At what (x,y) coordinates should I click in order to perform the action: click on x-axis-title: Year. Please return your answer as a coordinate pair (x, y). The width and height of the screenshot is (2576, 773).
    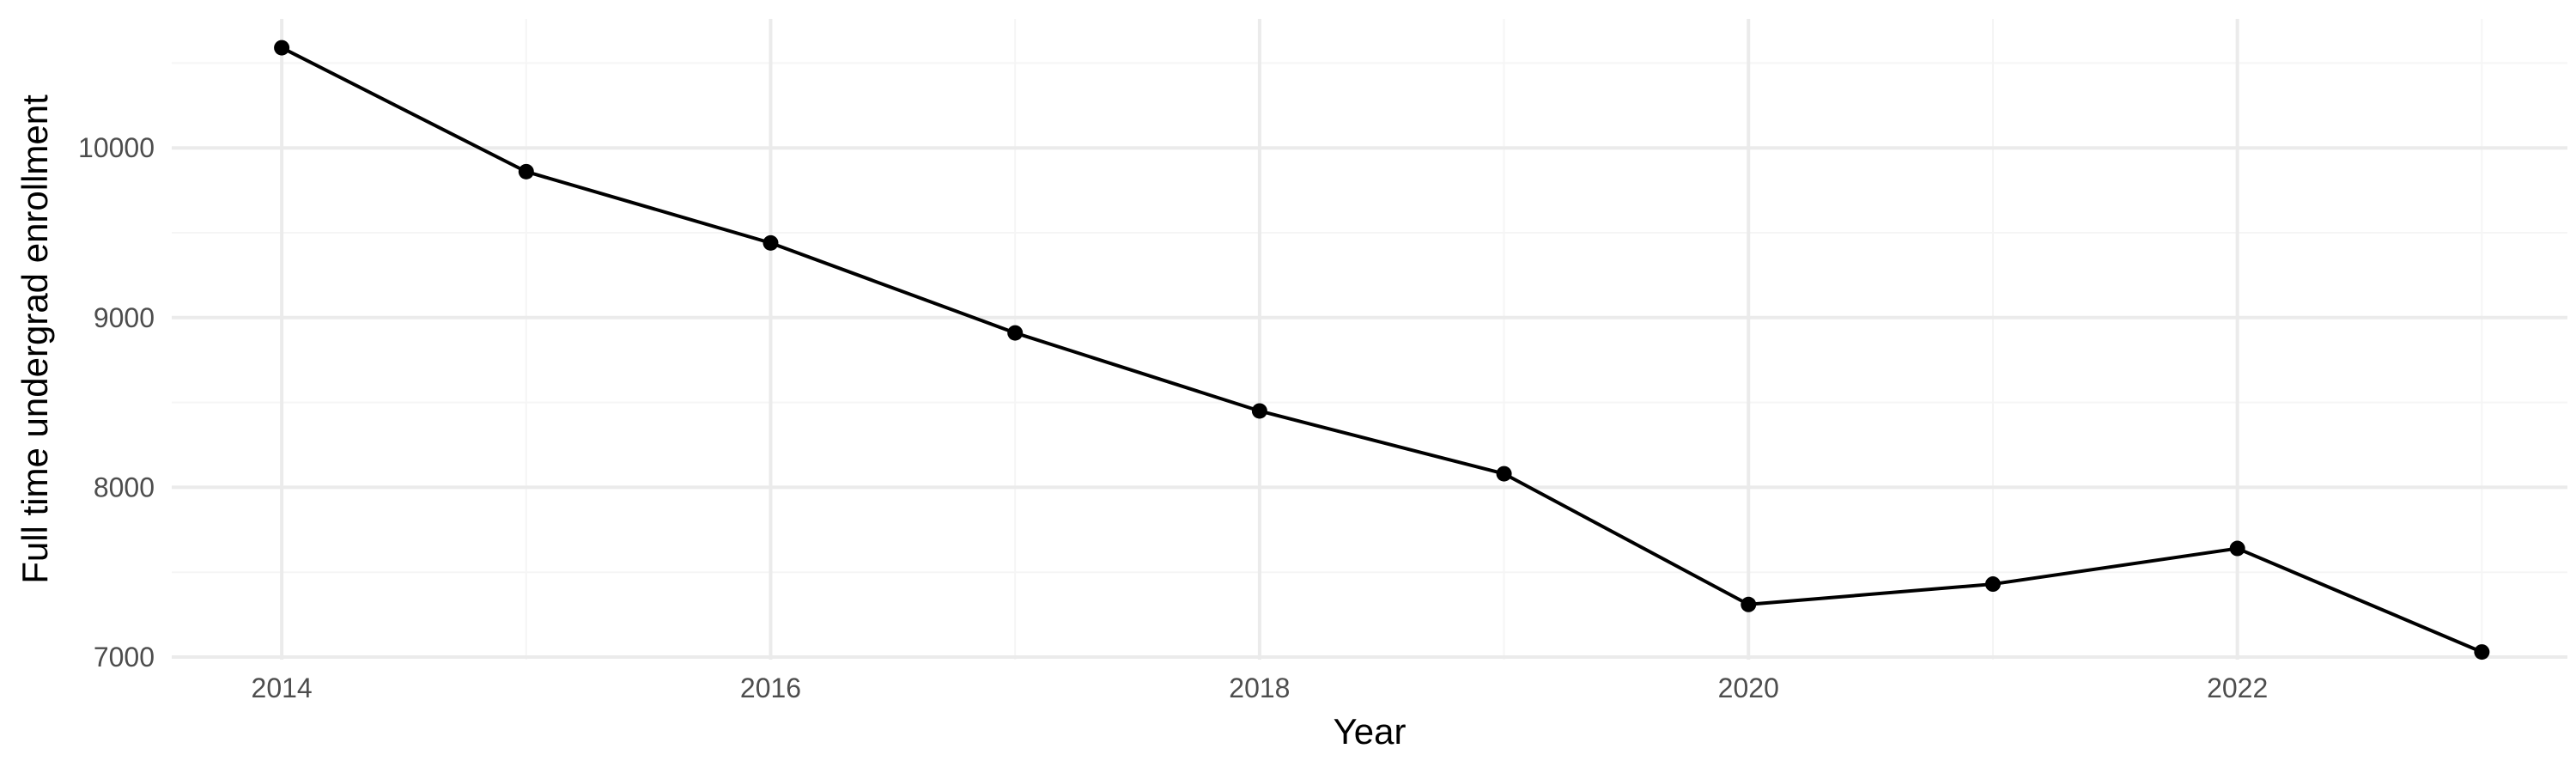
    Looking at the image, I should click on (1370, 731).